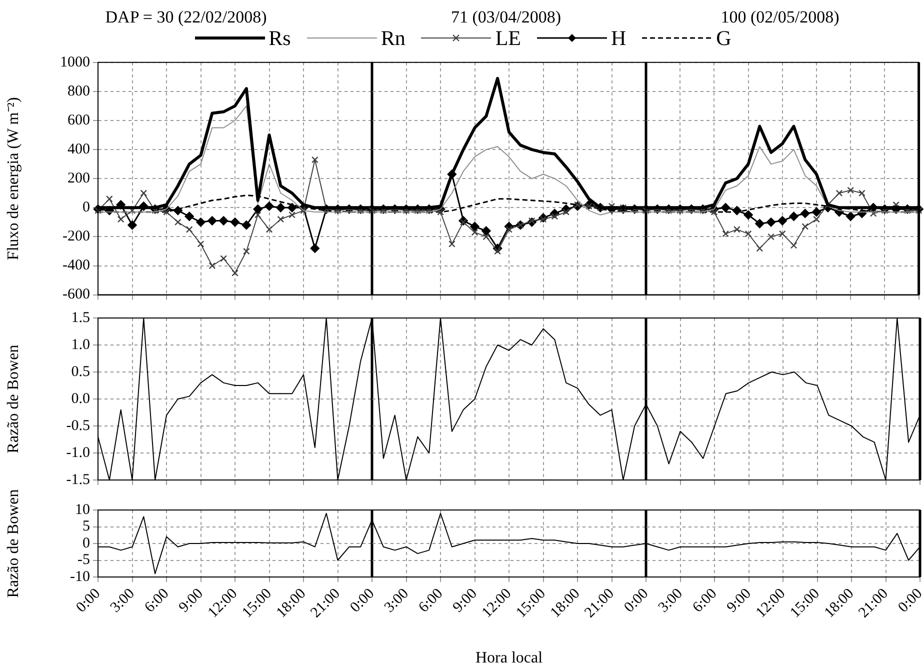 The height and width of the screenshot is (668, 924). What do you see at coordinates (75, 62) in the screenshot?
I see `y-tick-label: 1000` at bounding box center [75, 62].